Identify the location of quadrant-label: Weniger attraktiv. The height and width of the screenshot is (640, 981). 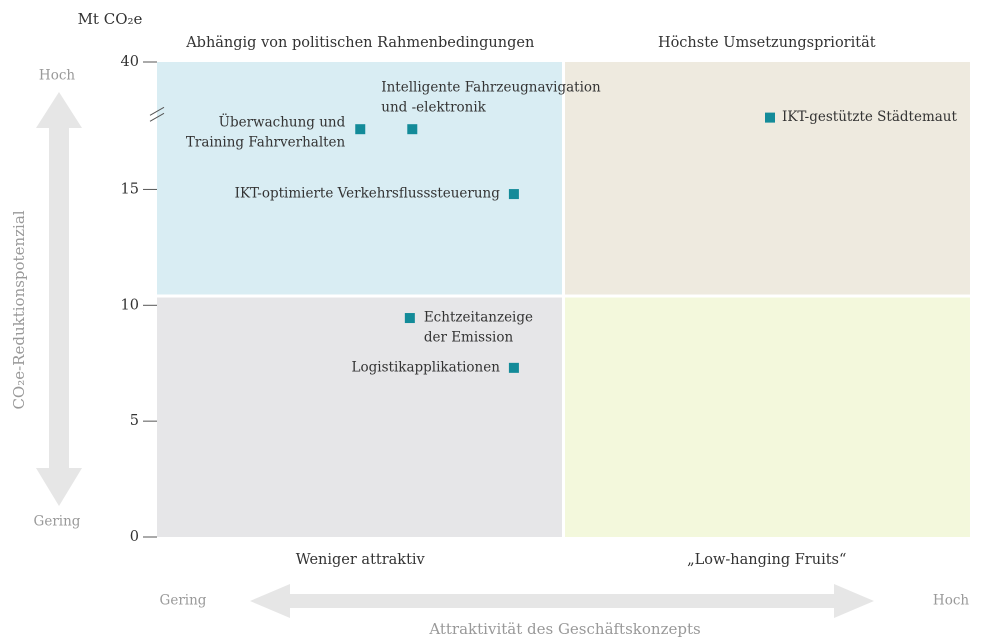
(361, 560).